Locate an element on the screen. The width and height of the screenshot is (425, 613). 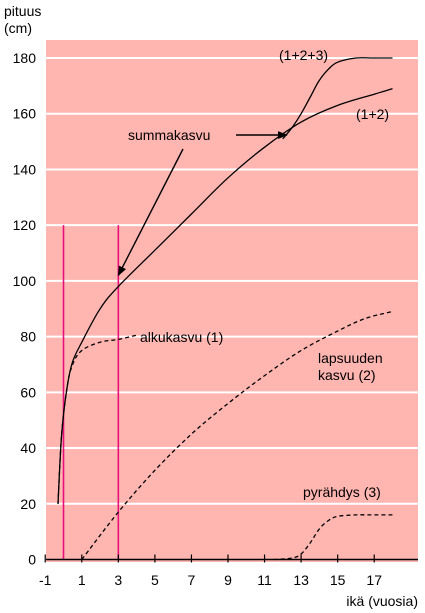
y-tick-label: 0 is located at coordinates (32, 560).